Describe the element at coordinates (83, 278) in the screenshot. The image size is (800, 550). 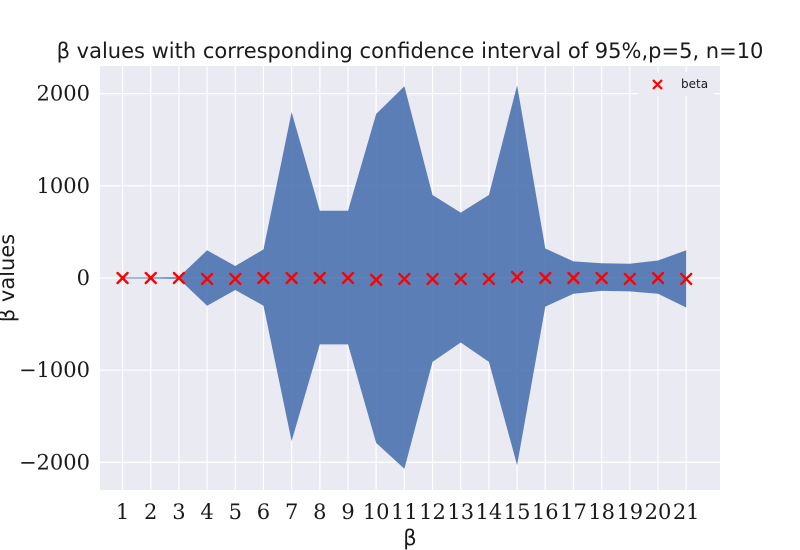
I see `y-tick-label: 0` at that location.